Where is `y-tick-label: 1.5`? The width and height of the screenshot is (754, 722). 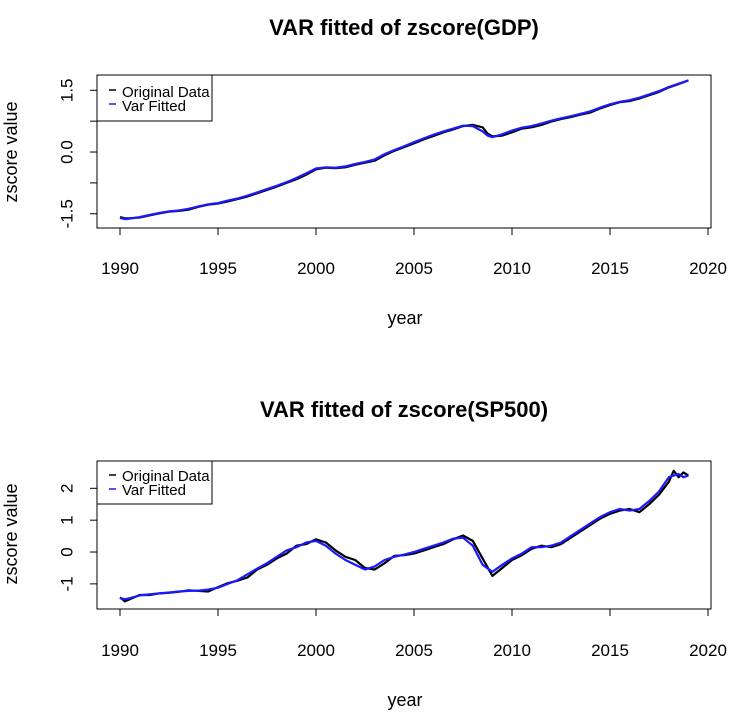
y-tick-label: 1.5 is located at coordinates (67, 90).